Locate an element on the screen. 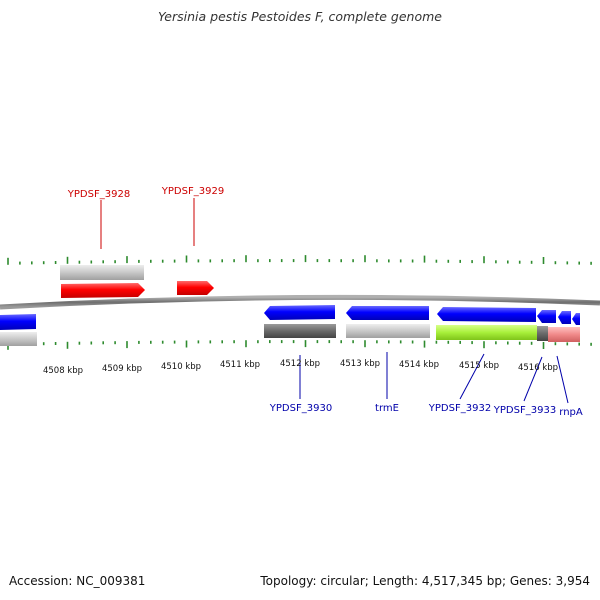  gene-arrow-left-edge is located at coordinates (18, 322).